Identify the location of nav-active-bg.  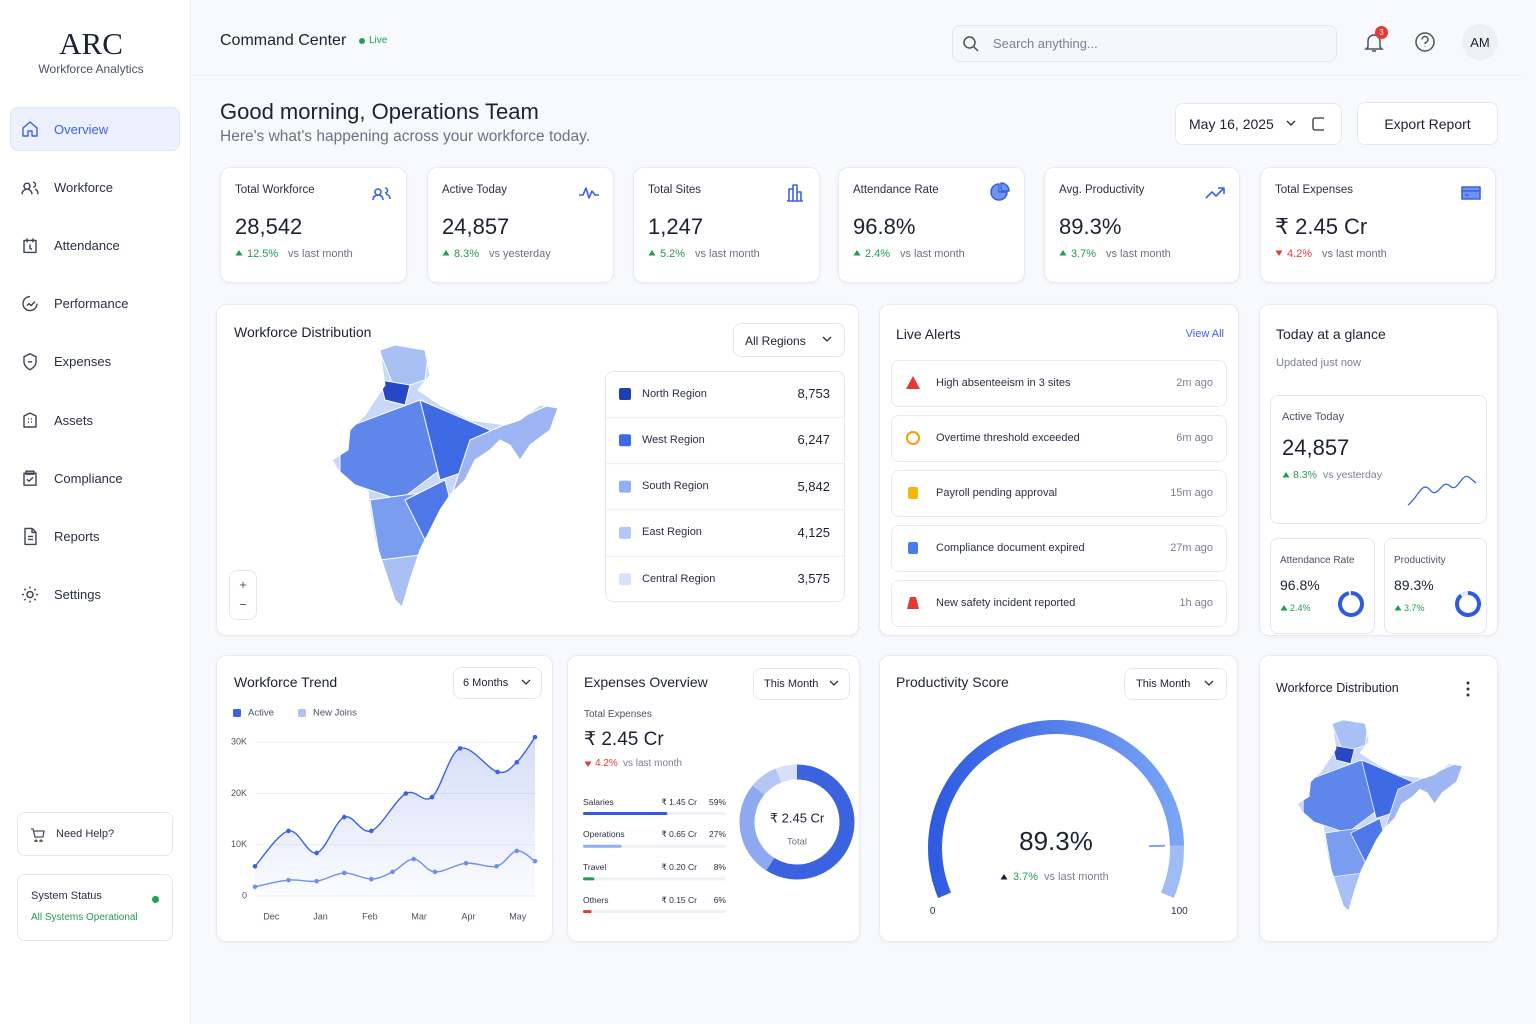
(95, 129).